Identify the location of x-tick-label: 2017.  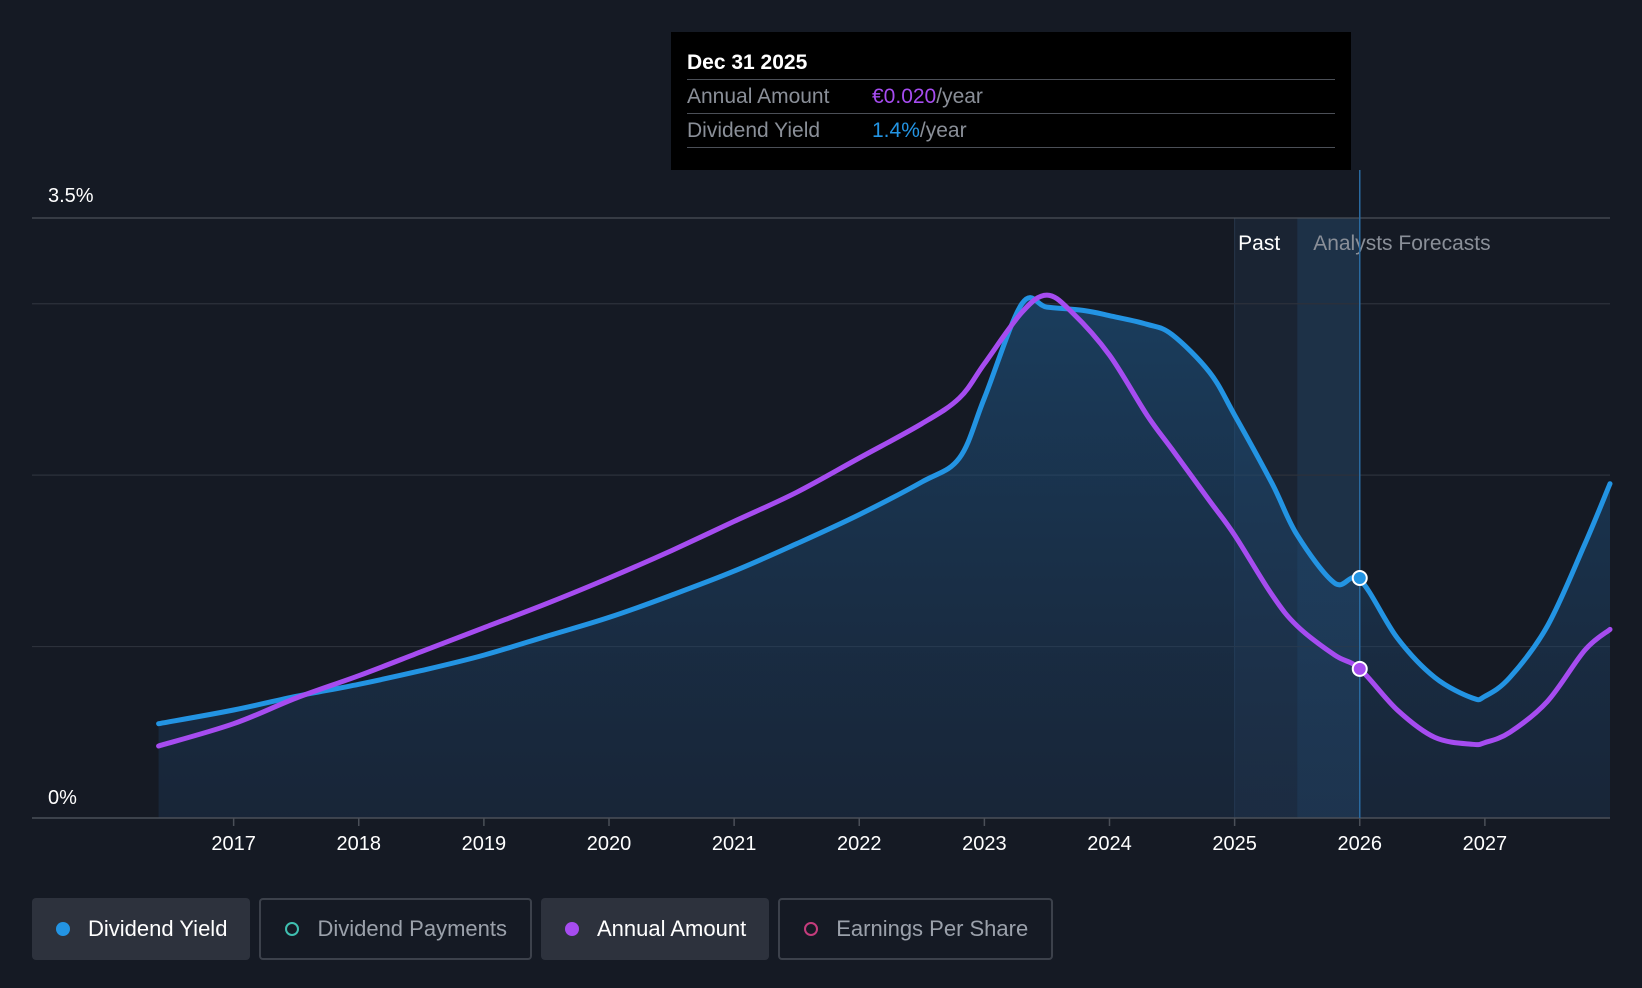
(233, 844).